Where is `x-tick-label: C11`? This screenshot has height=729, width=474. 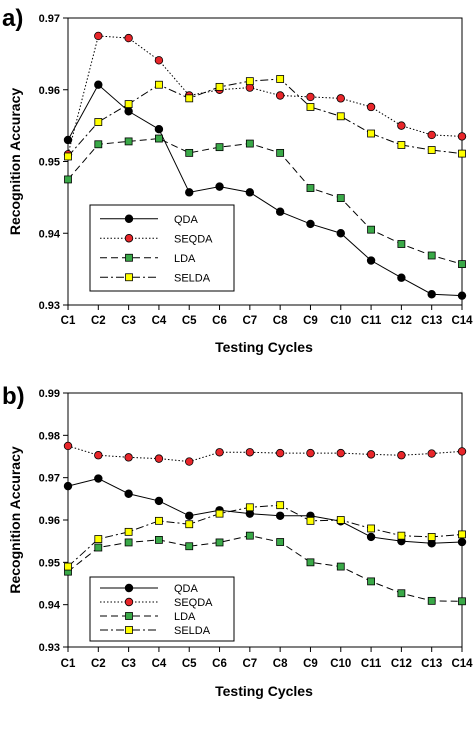
x-tick-label: C11 is located at coordinates (371, 321).